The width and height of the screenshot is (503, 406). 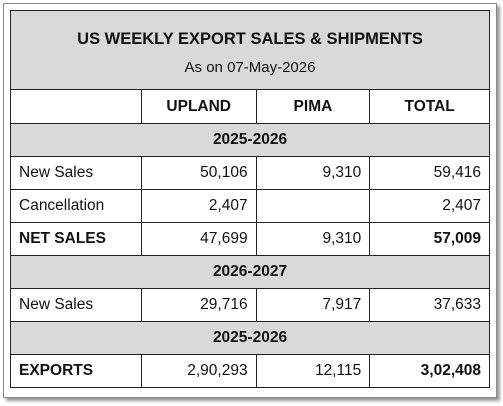 I want to click on column-header: PIMA, so click(x=313, y=106).